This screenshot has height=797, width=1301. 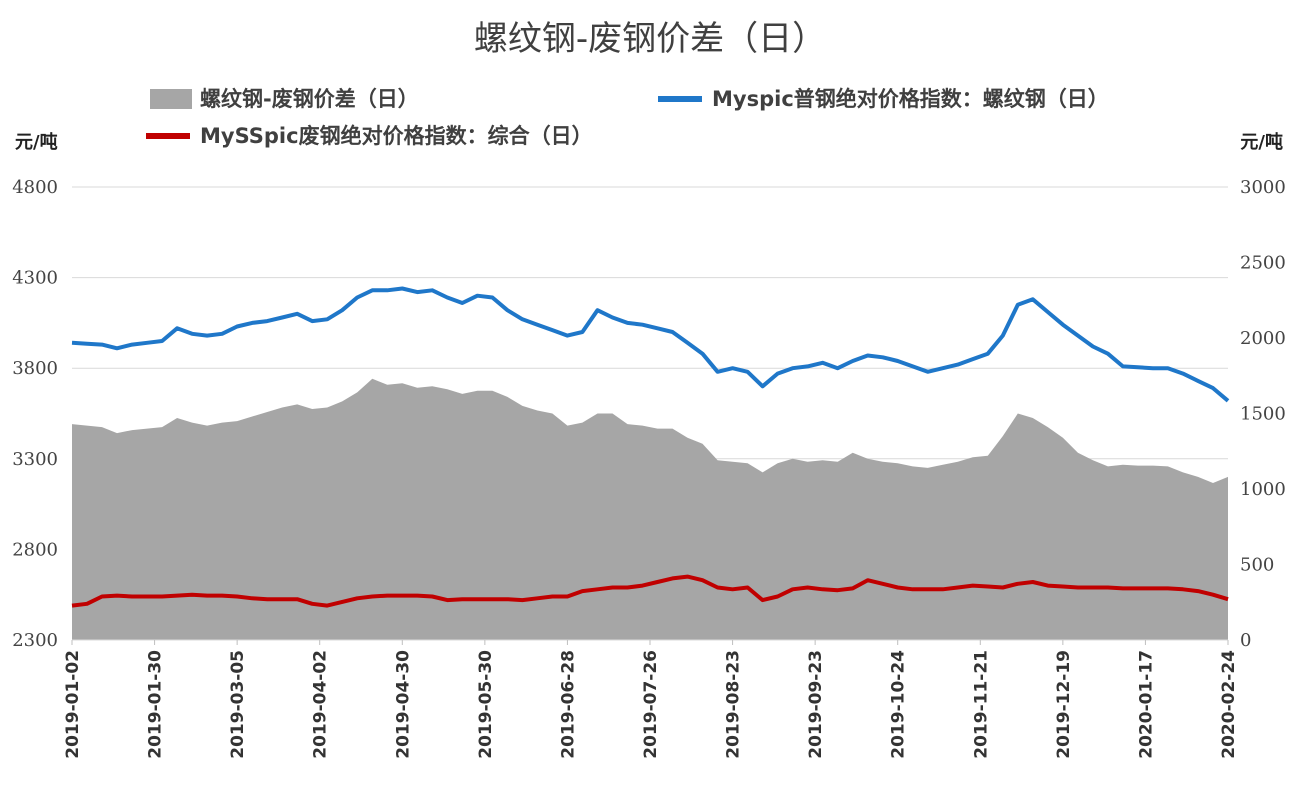 I want to click on legend-label-scrap: MySSpic废钢绝对价格指数：综合（日）, so click(x=396, y=136).